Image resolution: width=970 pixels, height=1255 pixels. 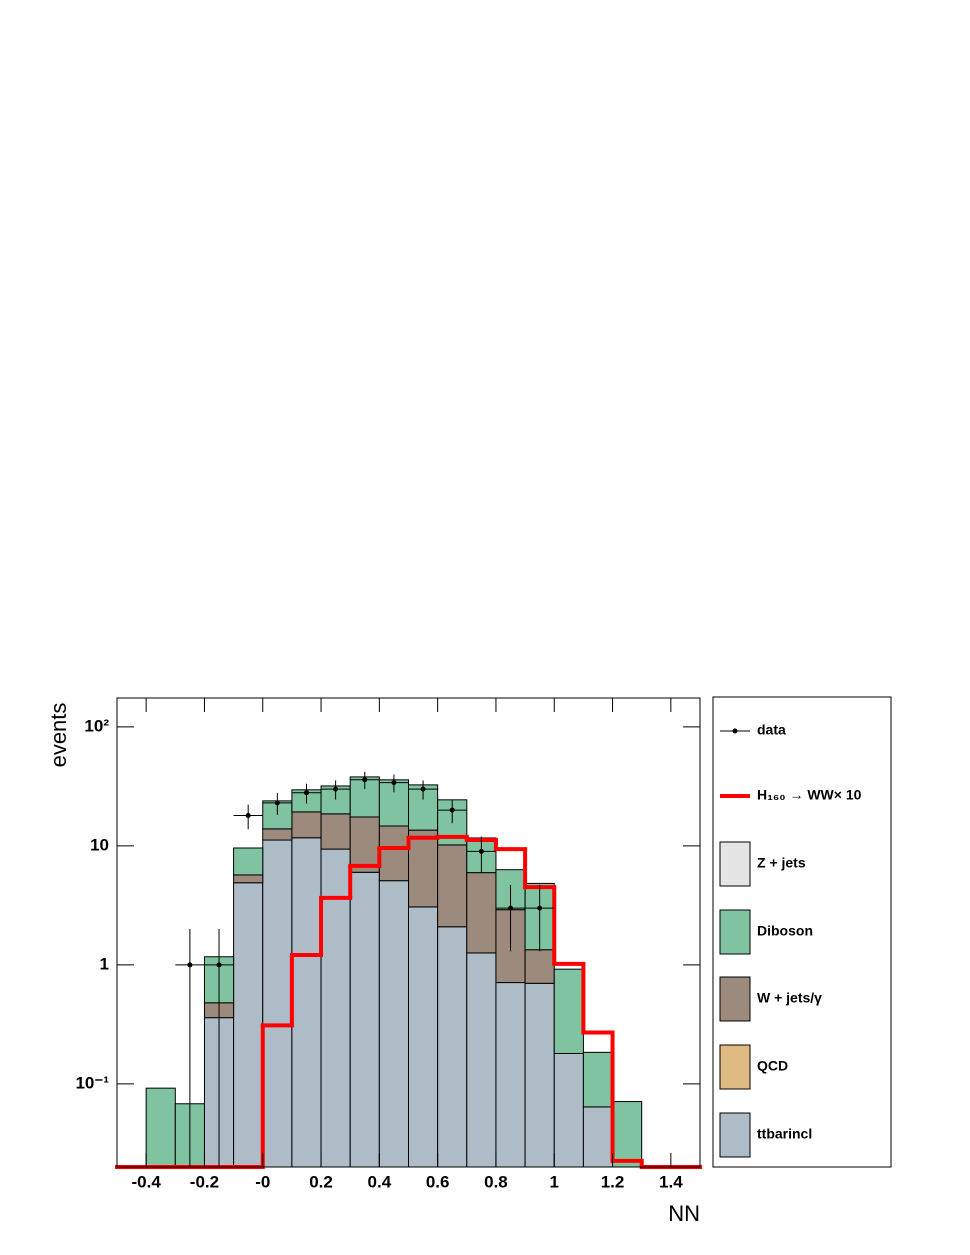 I want to click on legend-label: ttbarincl, so click(x=784, y=1134).